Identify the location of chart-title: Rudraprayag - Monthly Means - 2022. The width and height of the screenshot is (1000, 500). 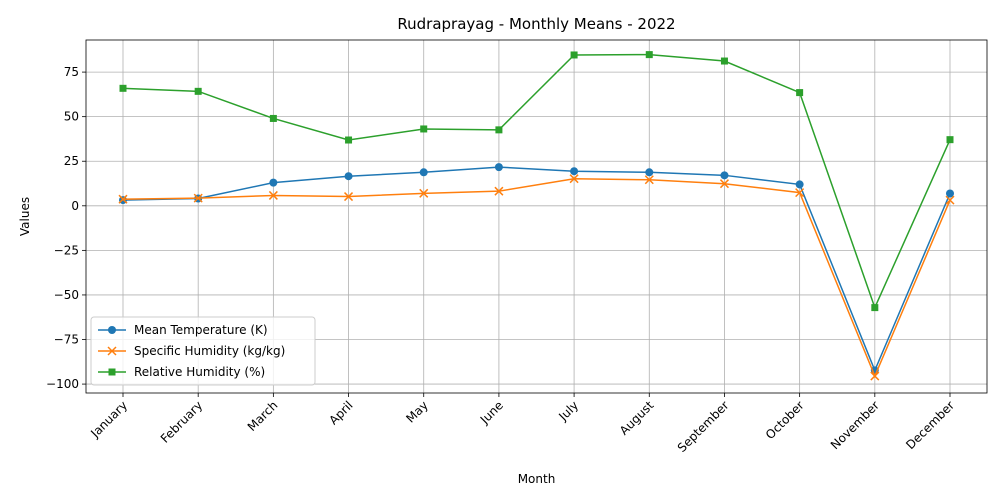
(536, 24).